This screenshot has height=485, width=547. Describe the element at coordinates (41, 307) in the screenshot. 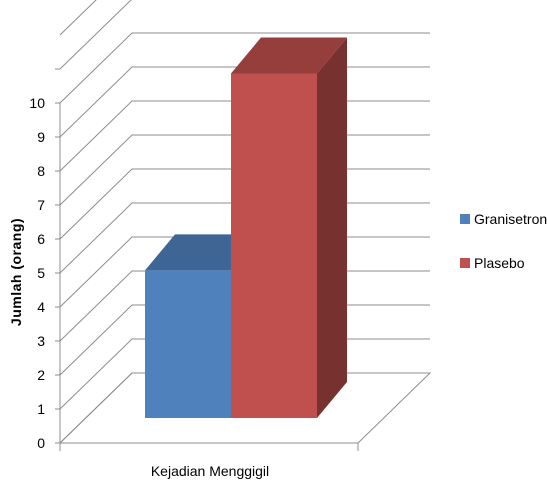

I see `y-tick-label: 4` at that location.